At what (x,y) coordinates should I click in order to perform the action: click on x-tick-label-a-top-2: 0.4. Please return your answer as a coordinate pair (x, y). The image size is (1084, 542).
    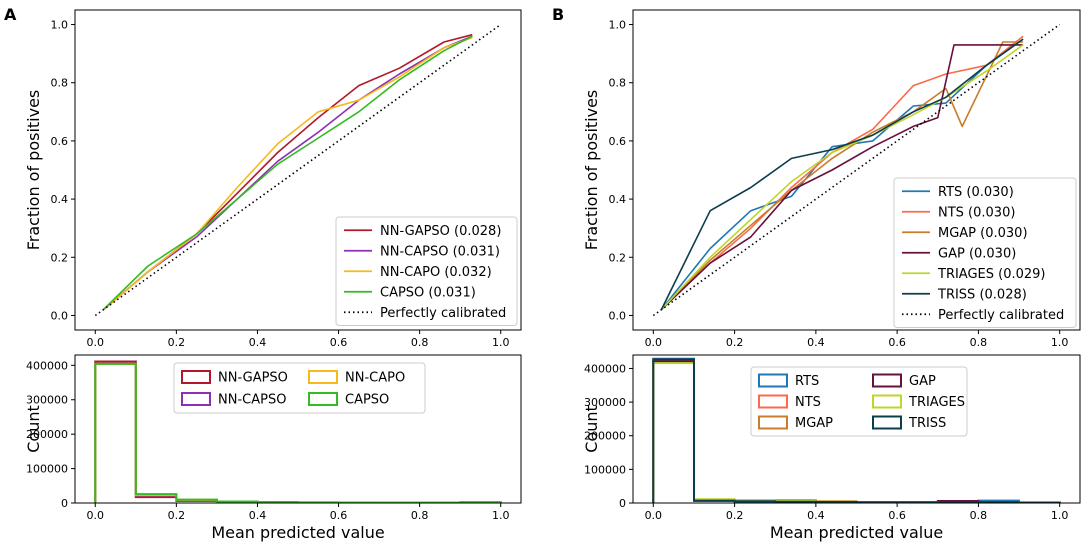
    Looking at the image, I should click on (258, 342).